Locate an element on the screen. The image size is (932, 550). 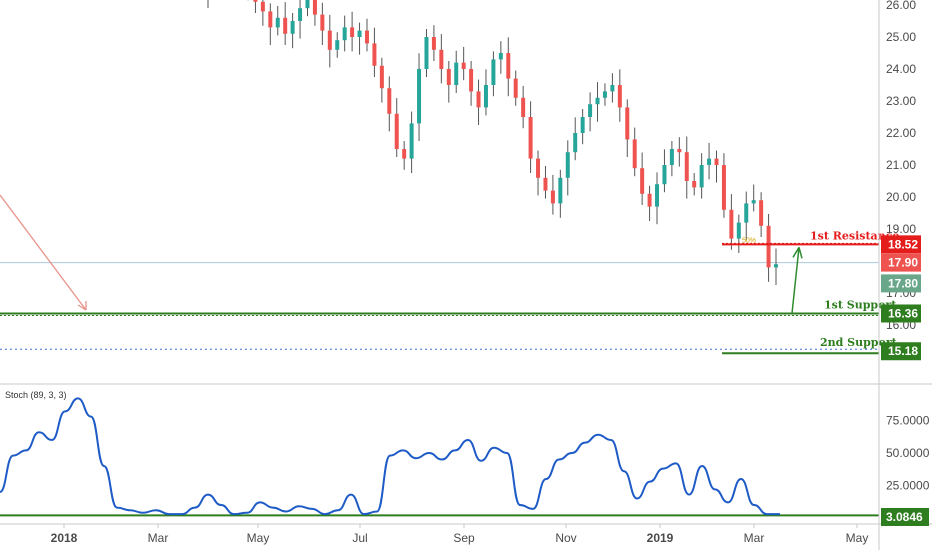
price-tick-label: 22.00 is located at coordinates (901, 133).